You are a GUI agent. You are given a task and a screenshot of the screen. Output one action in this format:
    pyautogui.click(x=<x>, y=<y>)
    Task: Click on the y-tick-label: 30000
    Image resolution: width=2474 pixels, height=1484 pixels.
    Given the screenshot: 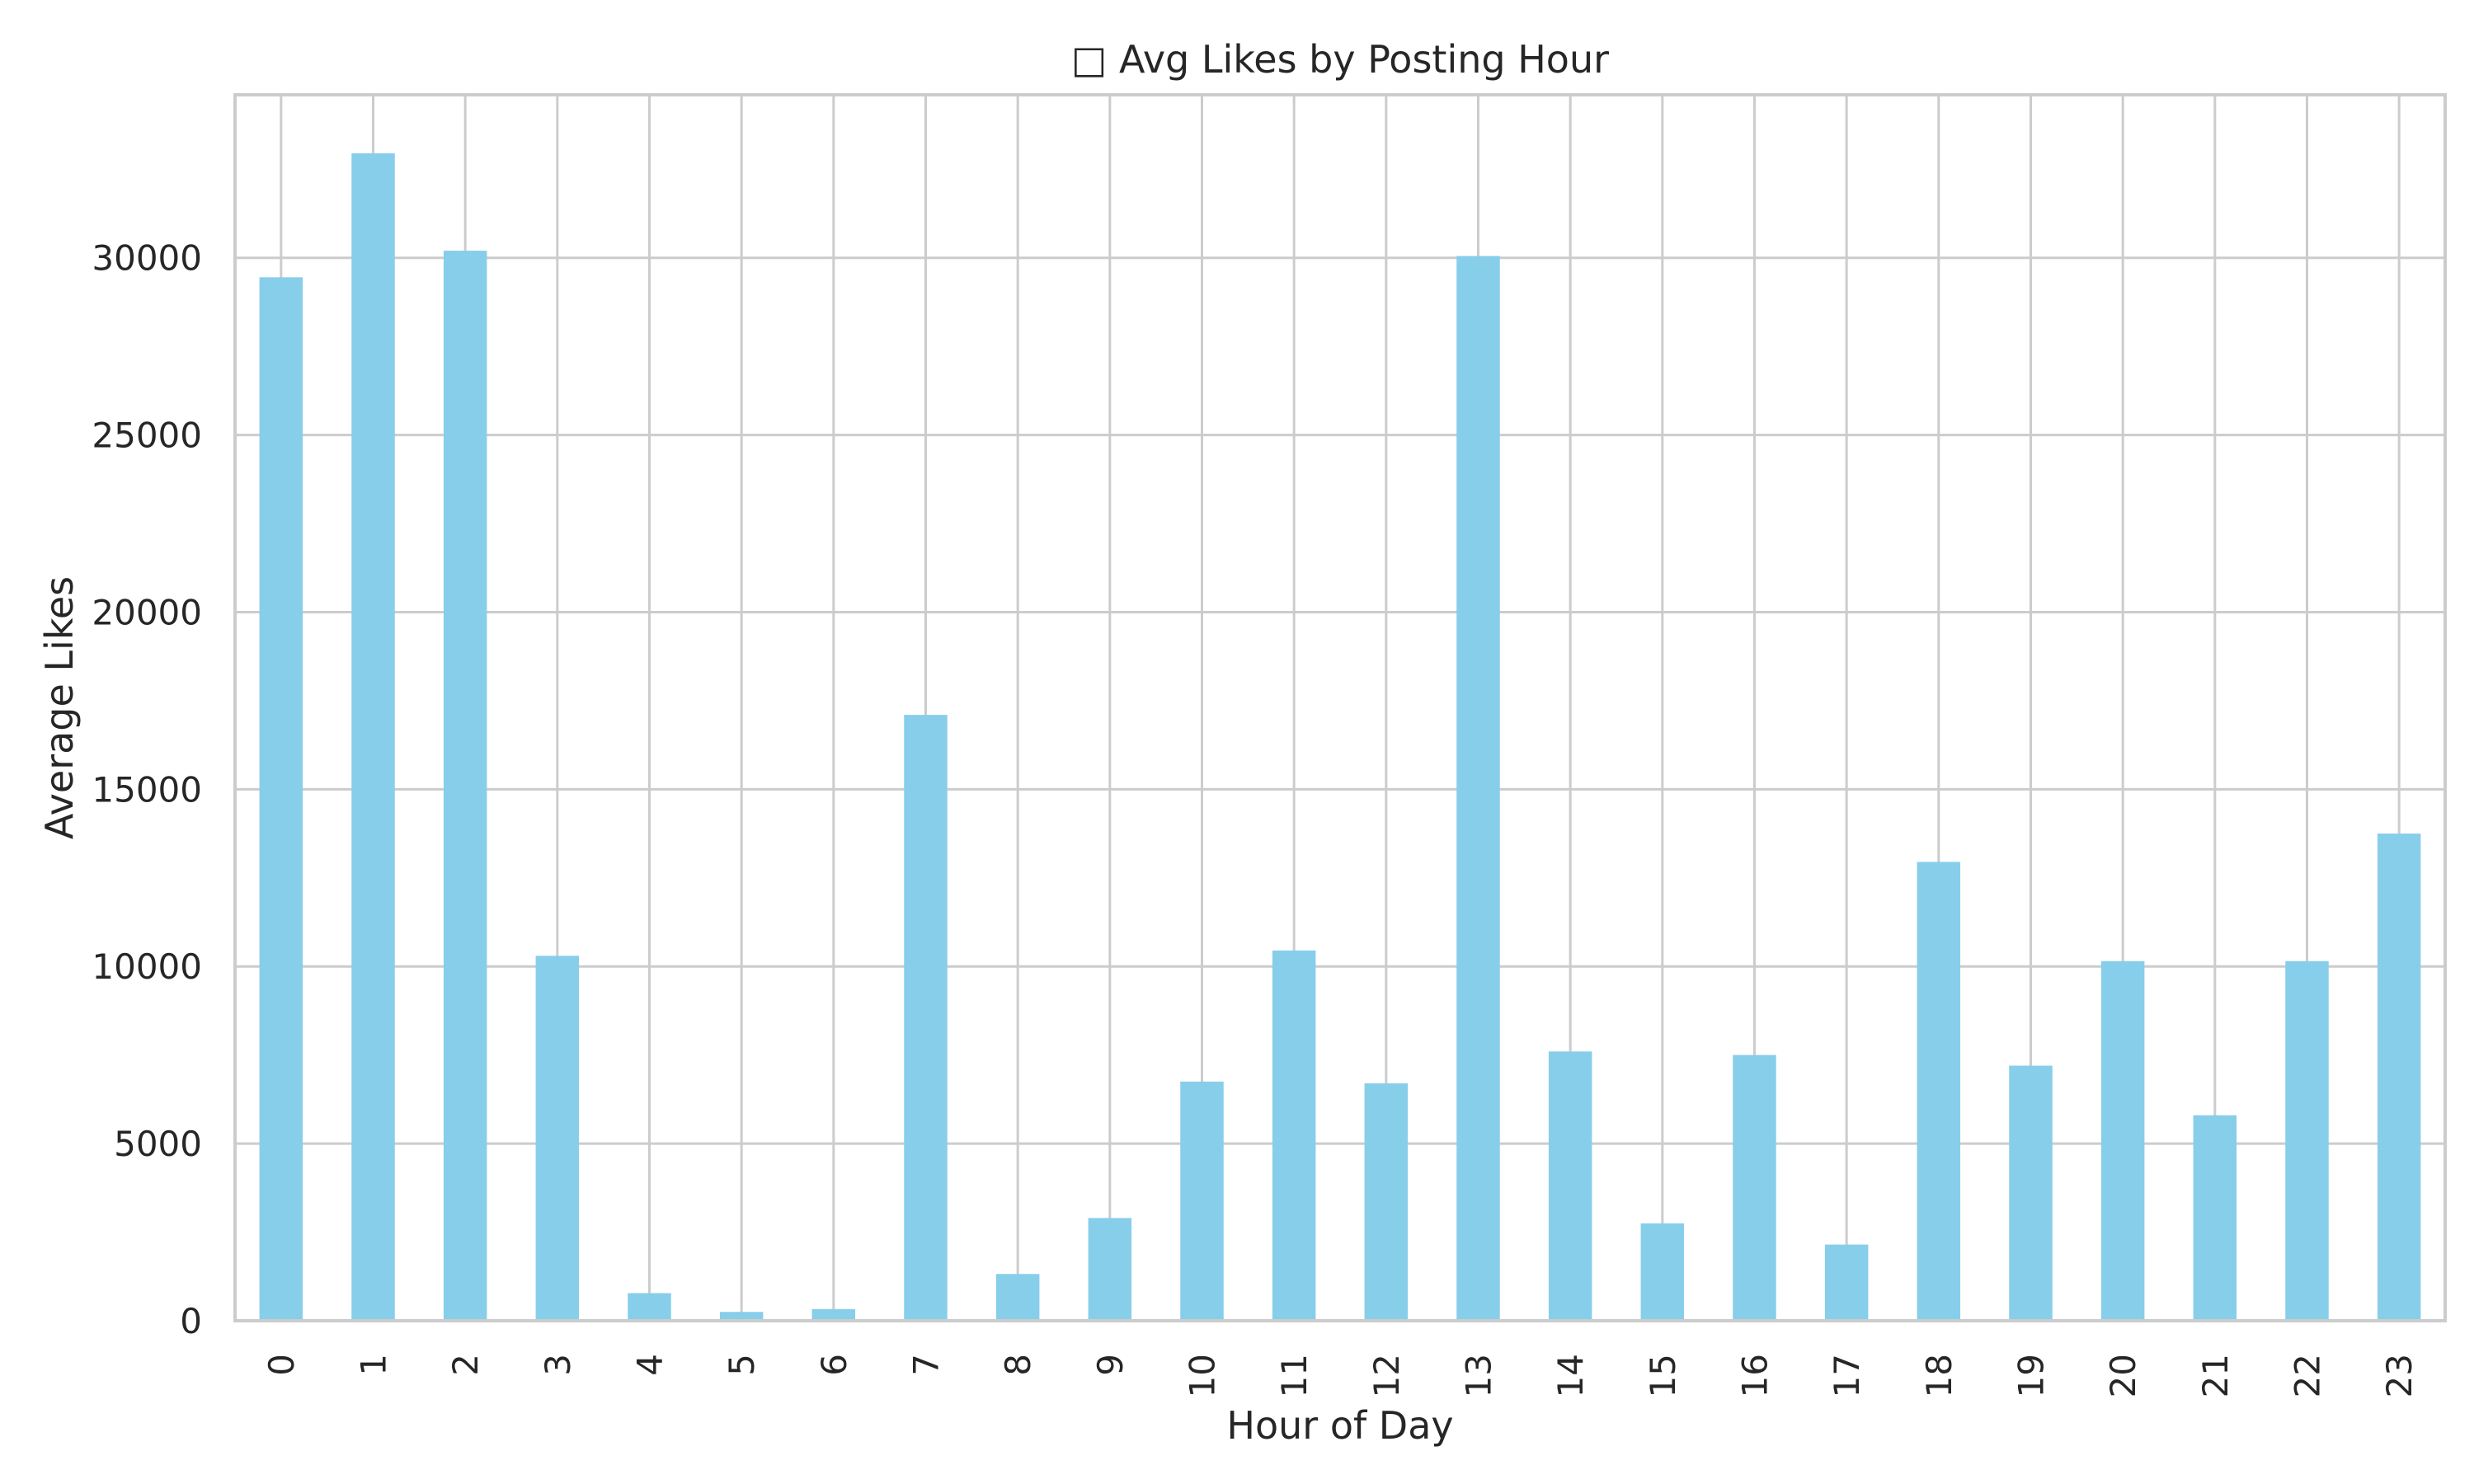 What is the action you would take?
    pyautogui.click(x=147, y=258)
    